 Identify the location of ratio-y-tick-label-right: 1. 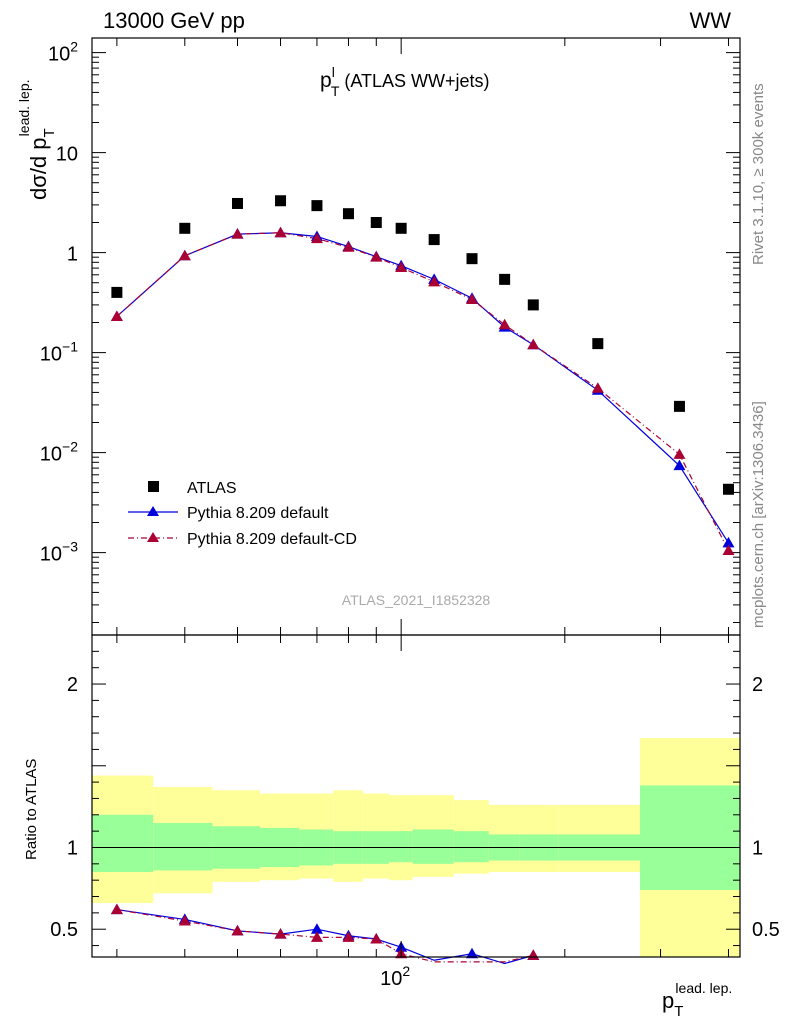
(757, 848).